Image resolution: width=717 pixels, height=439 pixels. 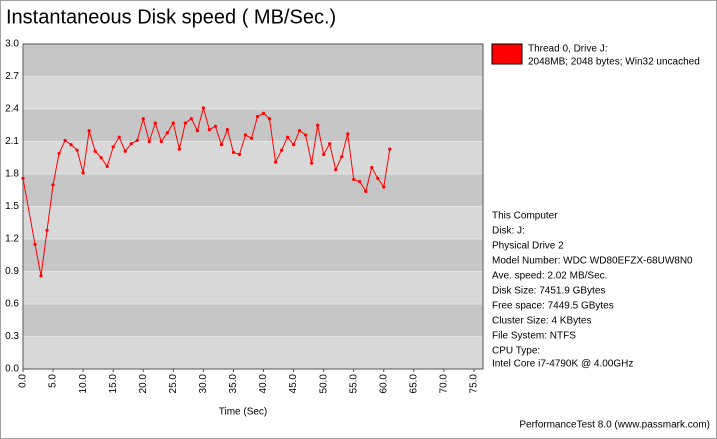 What do you see at coordinates (293, 384) in the screenshot?
I see `x-tick-label: 45.0` at bounding box center [293, 384].